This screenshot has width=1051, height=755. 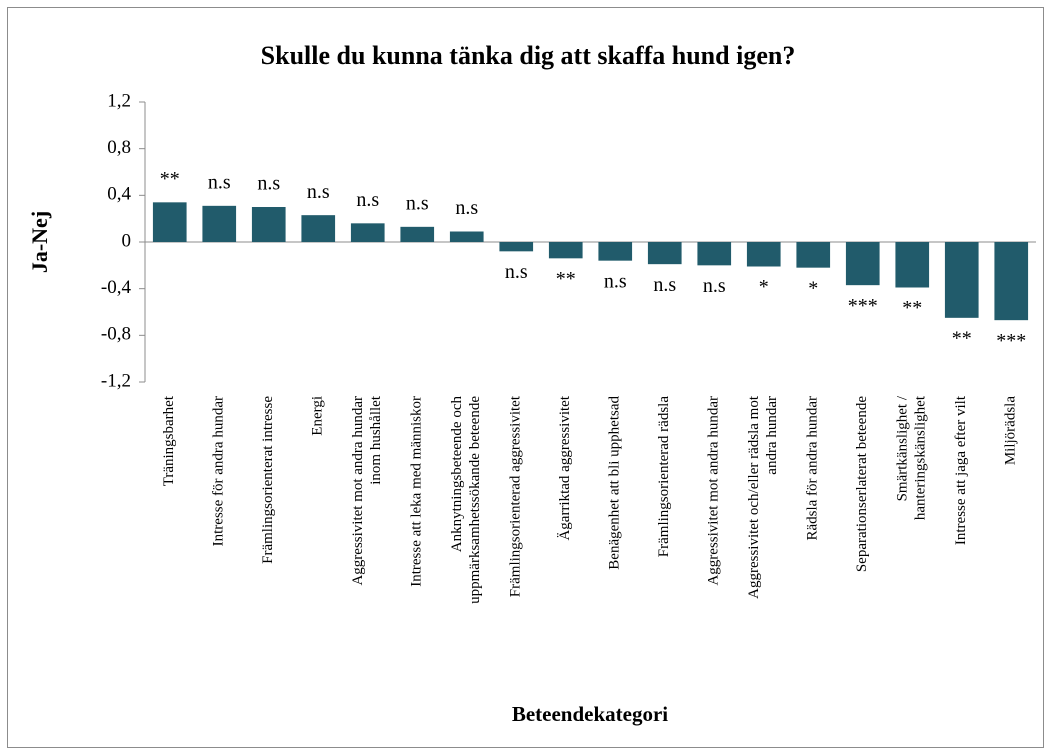 What do you see at coordinates (119, 147) in the screenshot?
I see `y-tick-label: 0,8` at bounding box center [119, 147].